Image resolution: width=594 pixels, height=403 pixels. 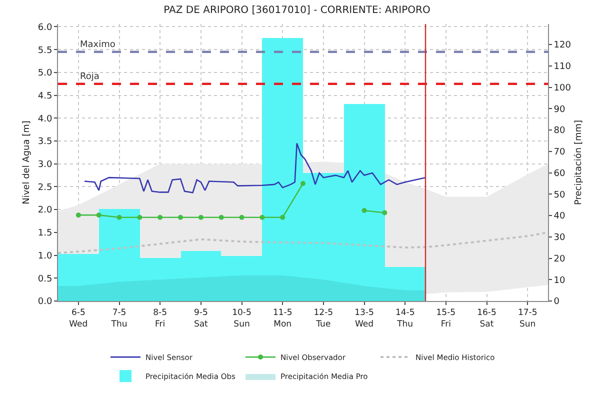 I want to click on y2-tick-label: 0, so click(x=557, y=302).